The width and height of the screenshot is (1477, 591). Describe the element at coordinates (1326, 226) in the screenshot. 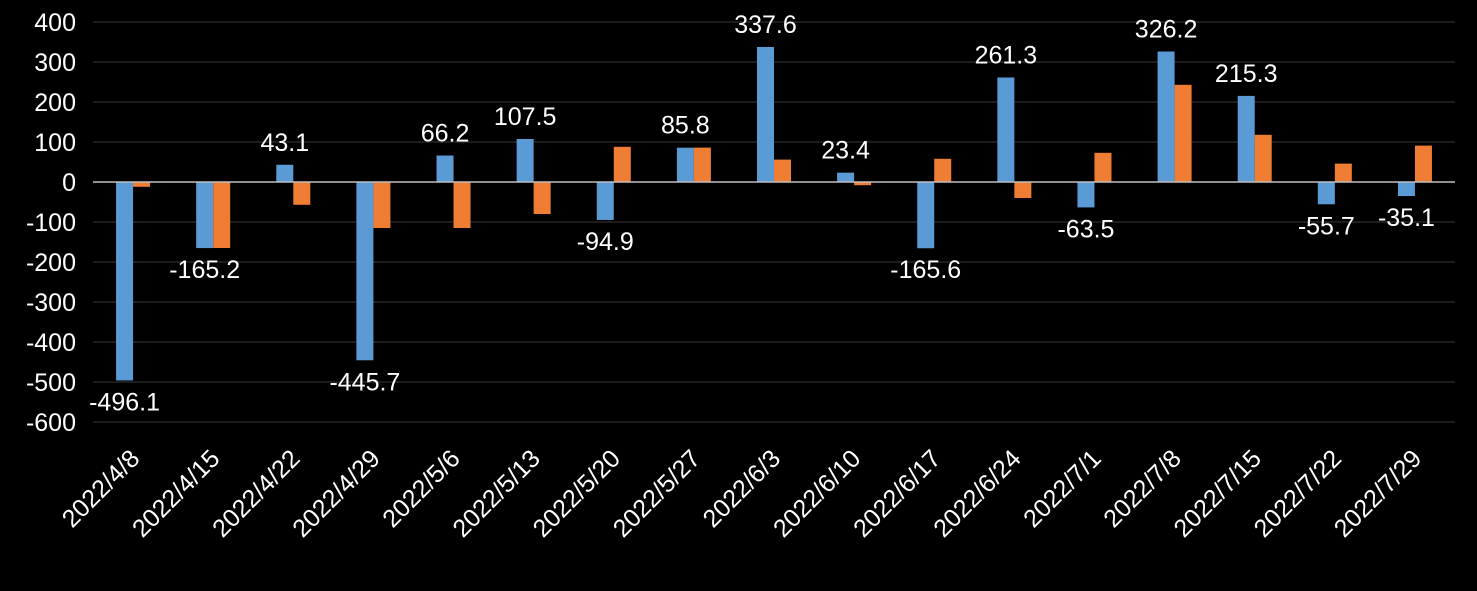

I see `data-label: -55.7` at that location.